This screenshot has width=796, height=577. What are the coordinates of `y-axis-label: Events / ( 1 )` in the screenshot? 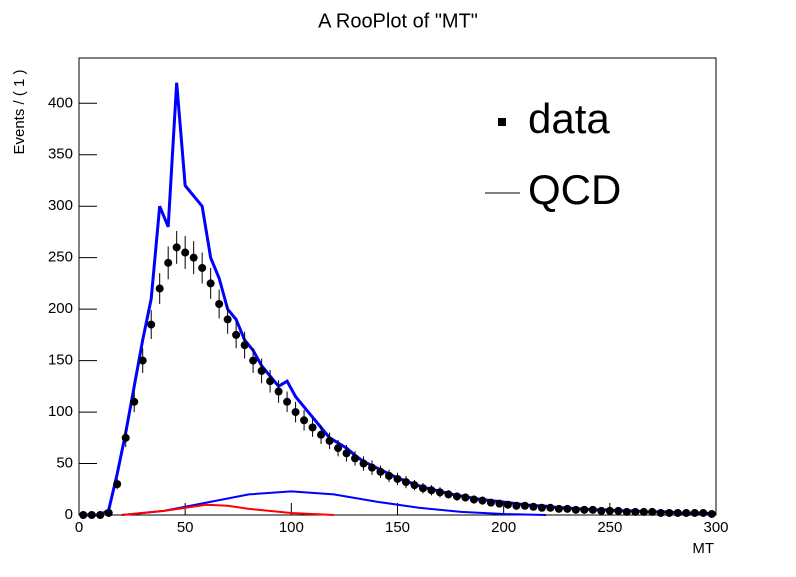 It's located at (19, 111).